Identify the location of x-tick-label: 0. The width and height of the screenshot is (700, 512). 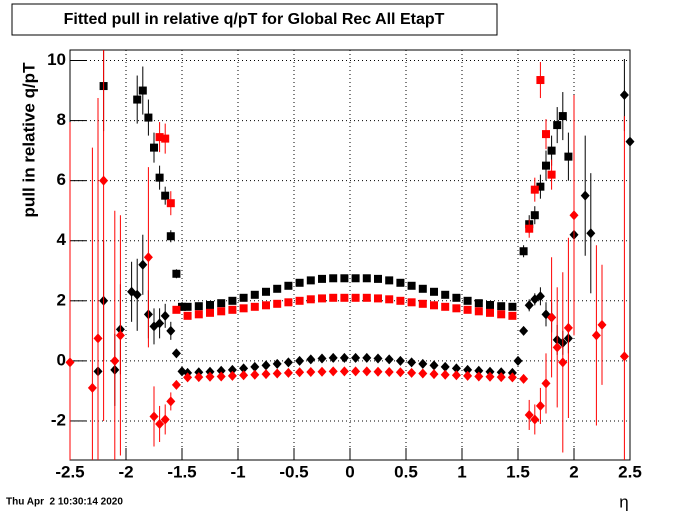
(349, 471).